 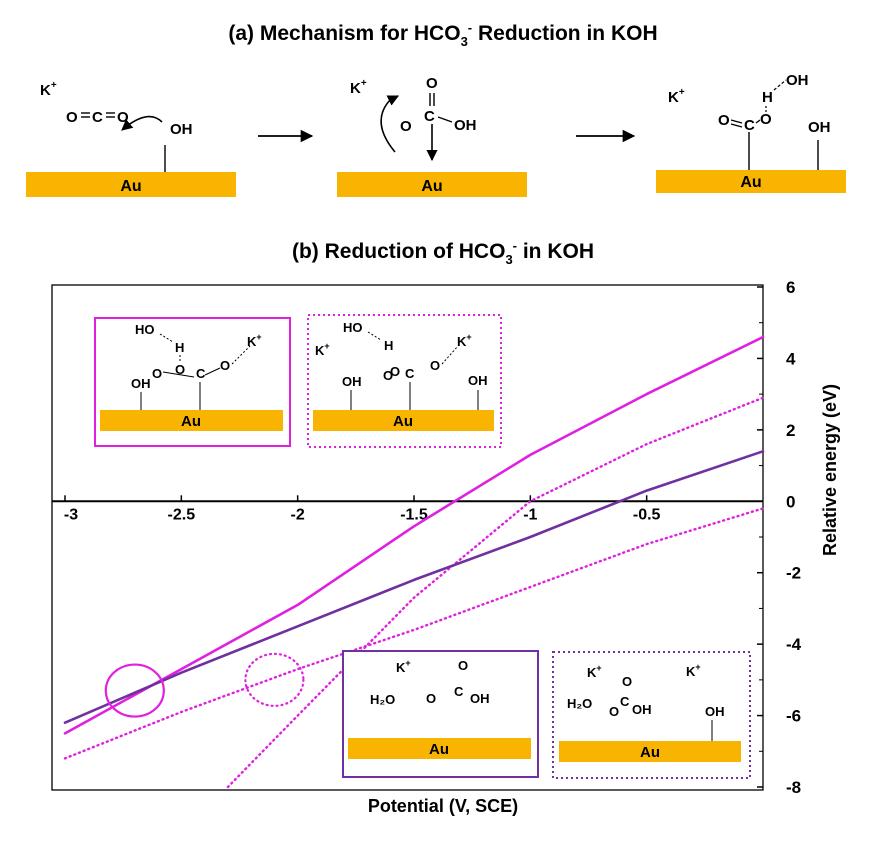 What do you see at coordinates (182, 514) in the screenshot?
I see `x-tick-label: -2.5` at bounding box center [182, 514].